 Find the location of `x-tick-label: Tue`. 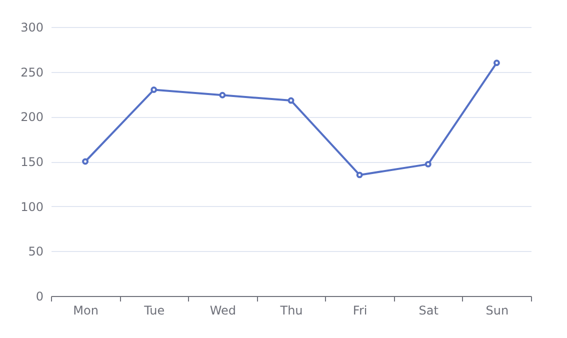

x-tick-label: Tue is located at coordinates (154, 311).